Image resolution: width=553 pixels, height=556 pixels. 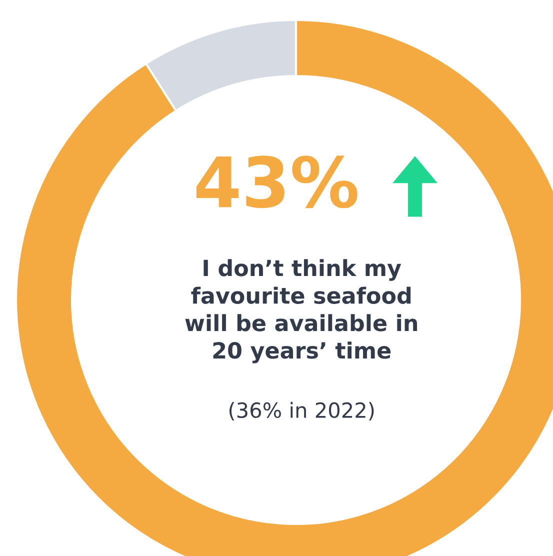 What do you see at coordinates (301, 311) in the screenshot?
I see `text: I don’t think my favourite seafood will be available in 20 years’ time` at bounding box center [301, 311].